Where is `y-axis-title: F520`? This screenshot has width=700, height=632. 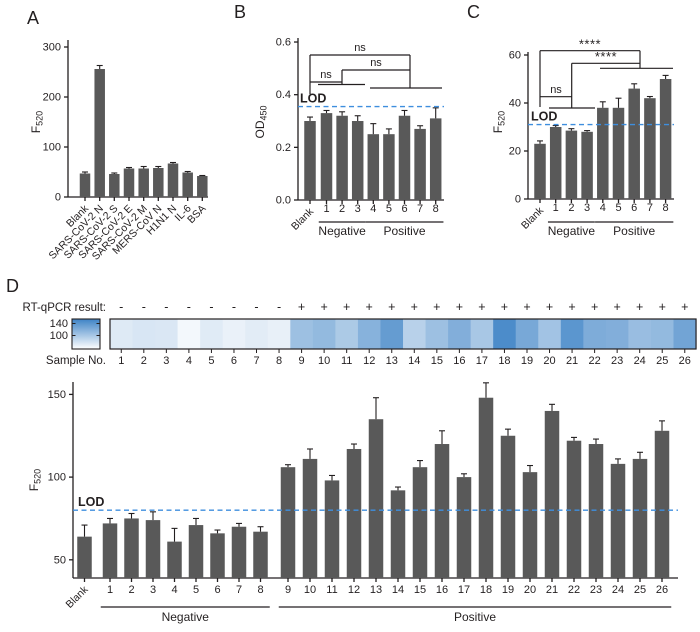
y-axis-title: F520 is located at coordinates (37, 122).